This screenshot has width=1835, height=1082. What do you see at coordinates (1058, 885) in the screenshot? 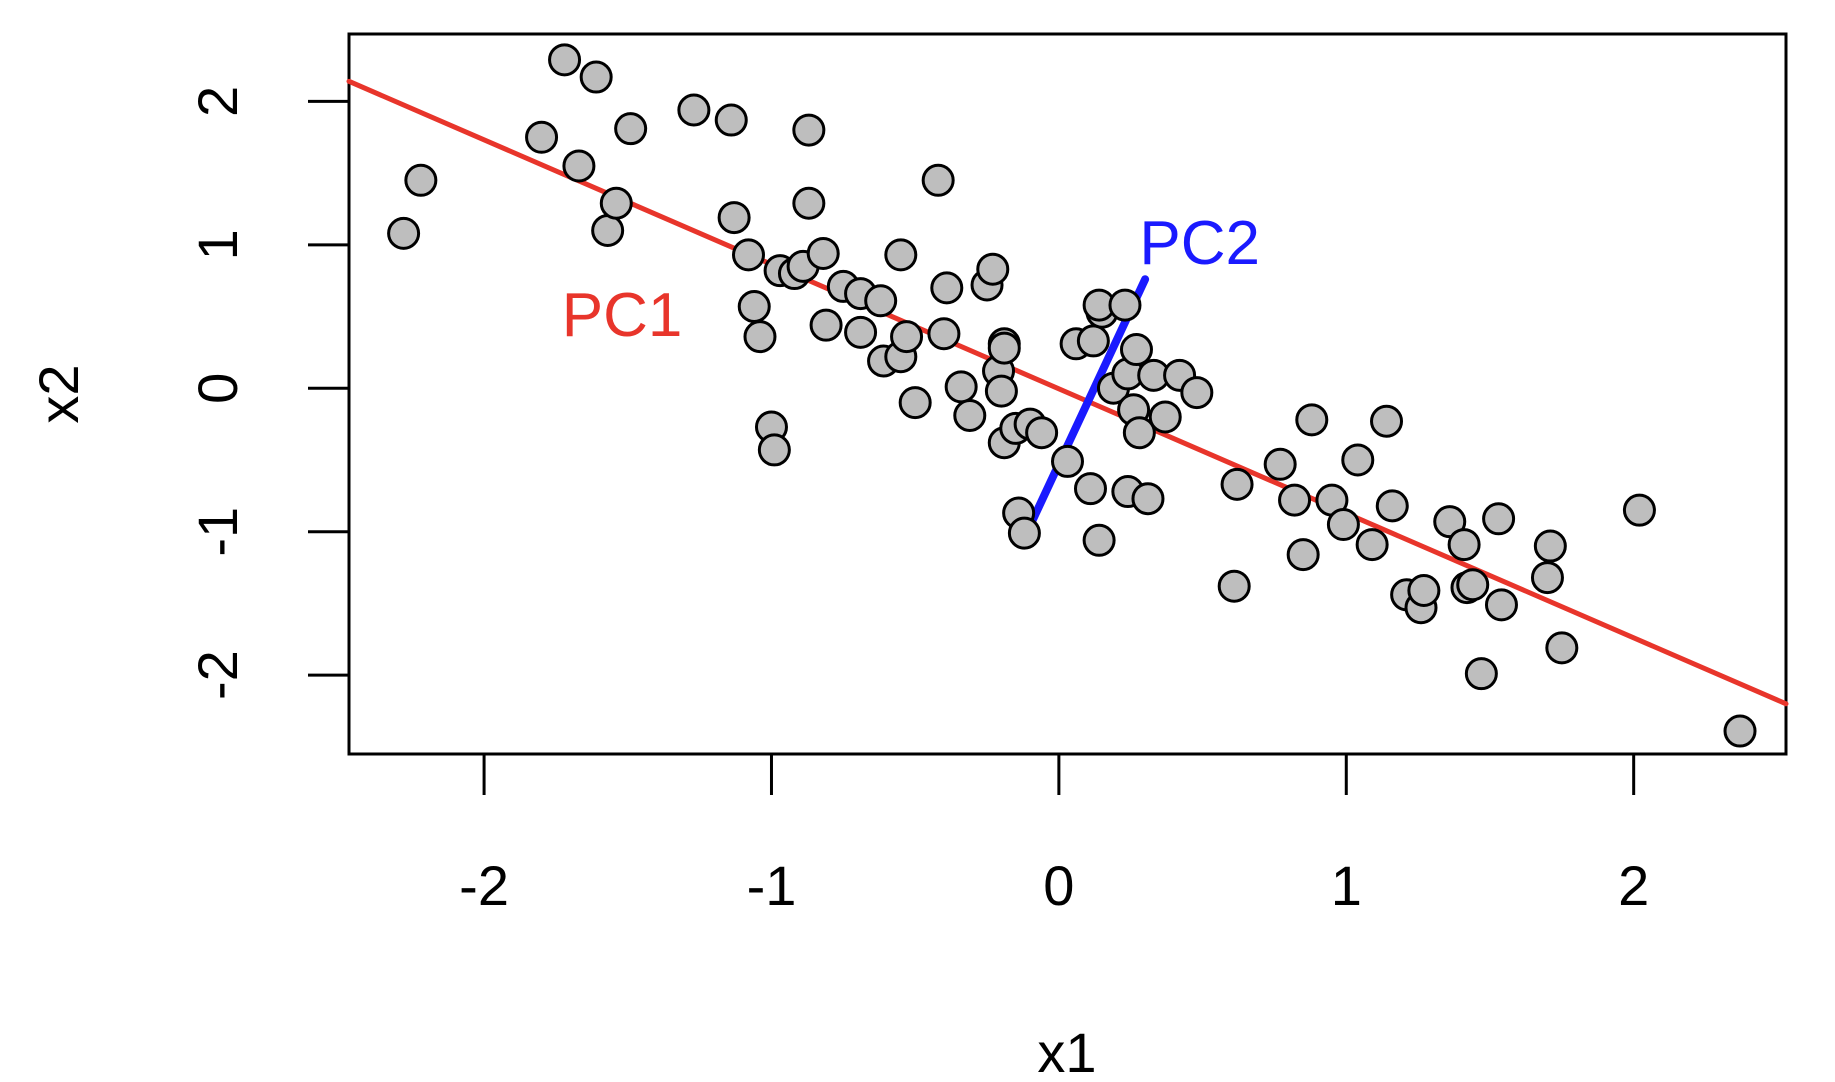
I see `x-tick-label: 0` at bounding box center [1058, 885].